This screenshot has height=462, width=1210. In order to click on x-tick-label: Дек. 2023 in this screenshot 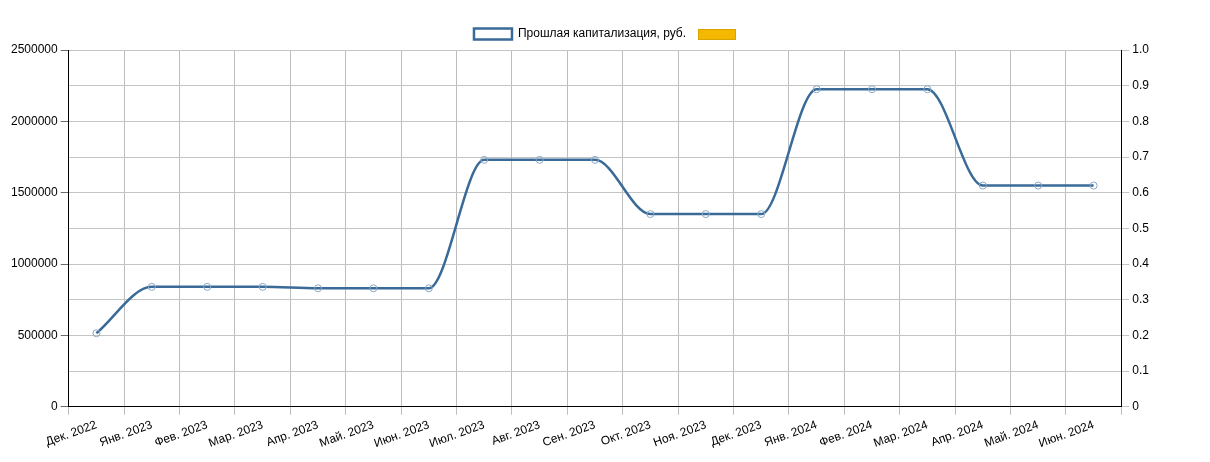, I will do `click(736, 433)`.